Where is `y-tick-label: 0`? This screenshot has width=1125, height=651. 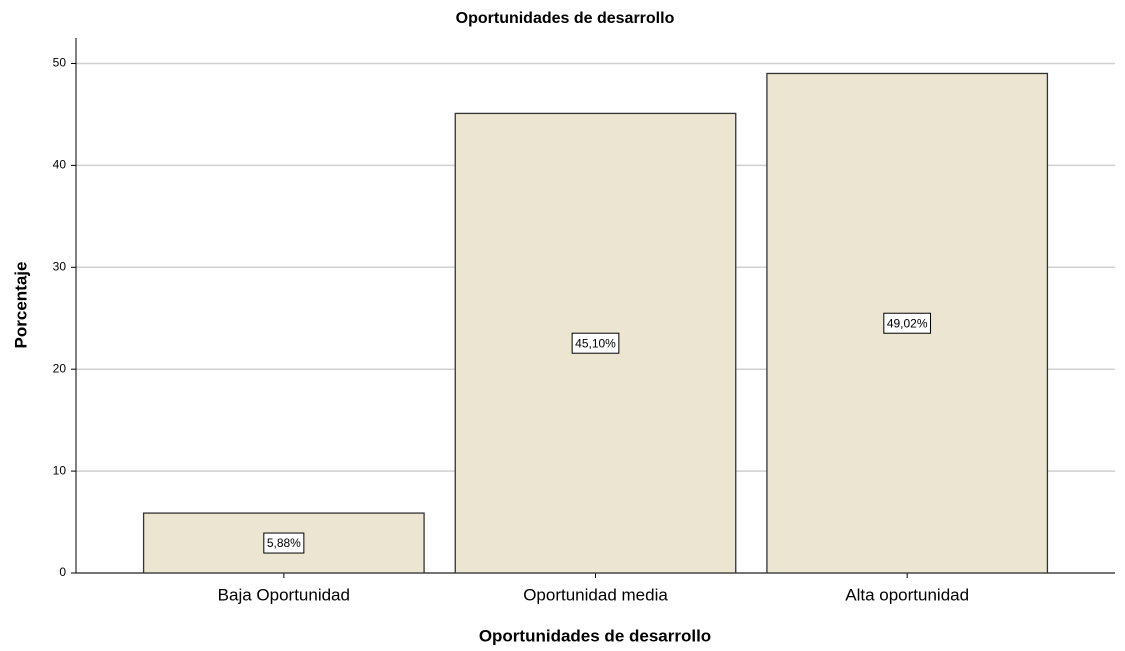 y-tick-label: 0 is located at coordinates (62, 572).